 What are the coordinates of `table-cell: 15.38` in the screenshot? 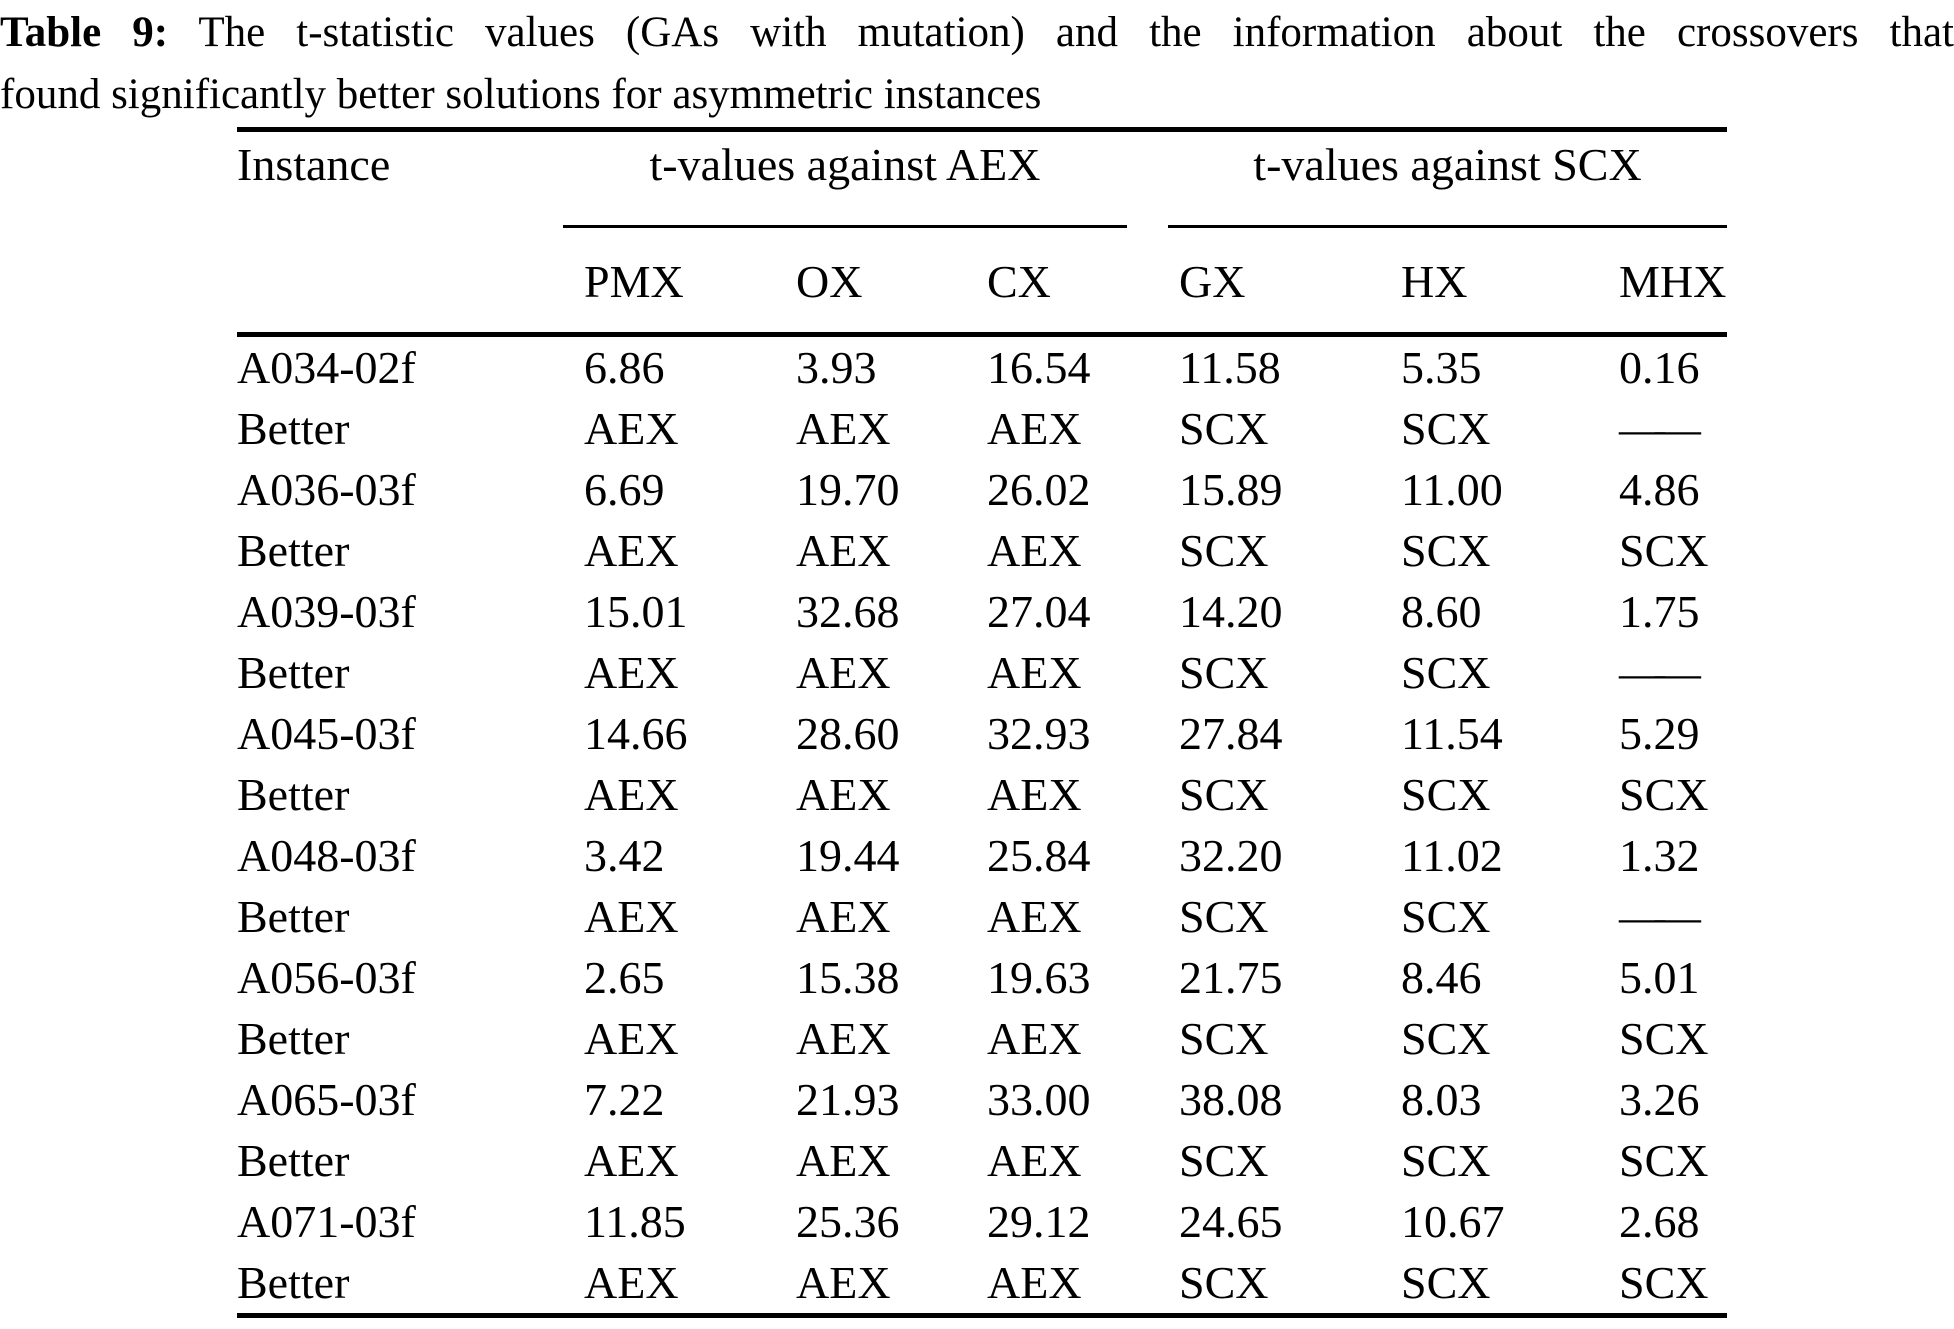 It's located at (848, 977).